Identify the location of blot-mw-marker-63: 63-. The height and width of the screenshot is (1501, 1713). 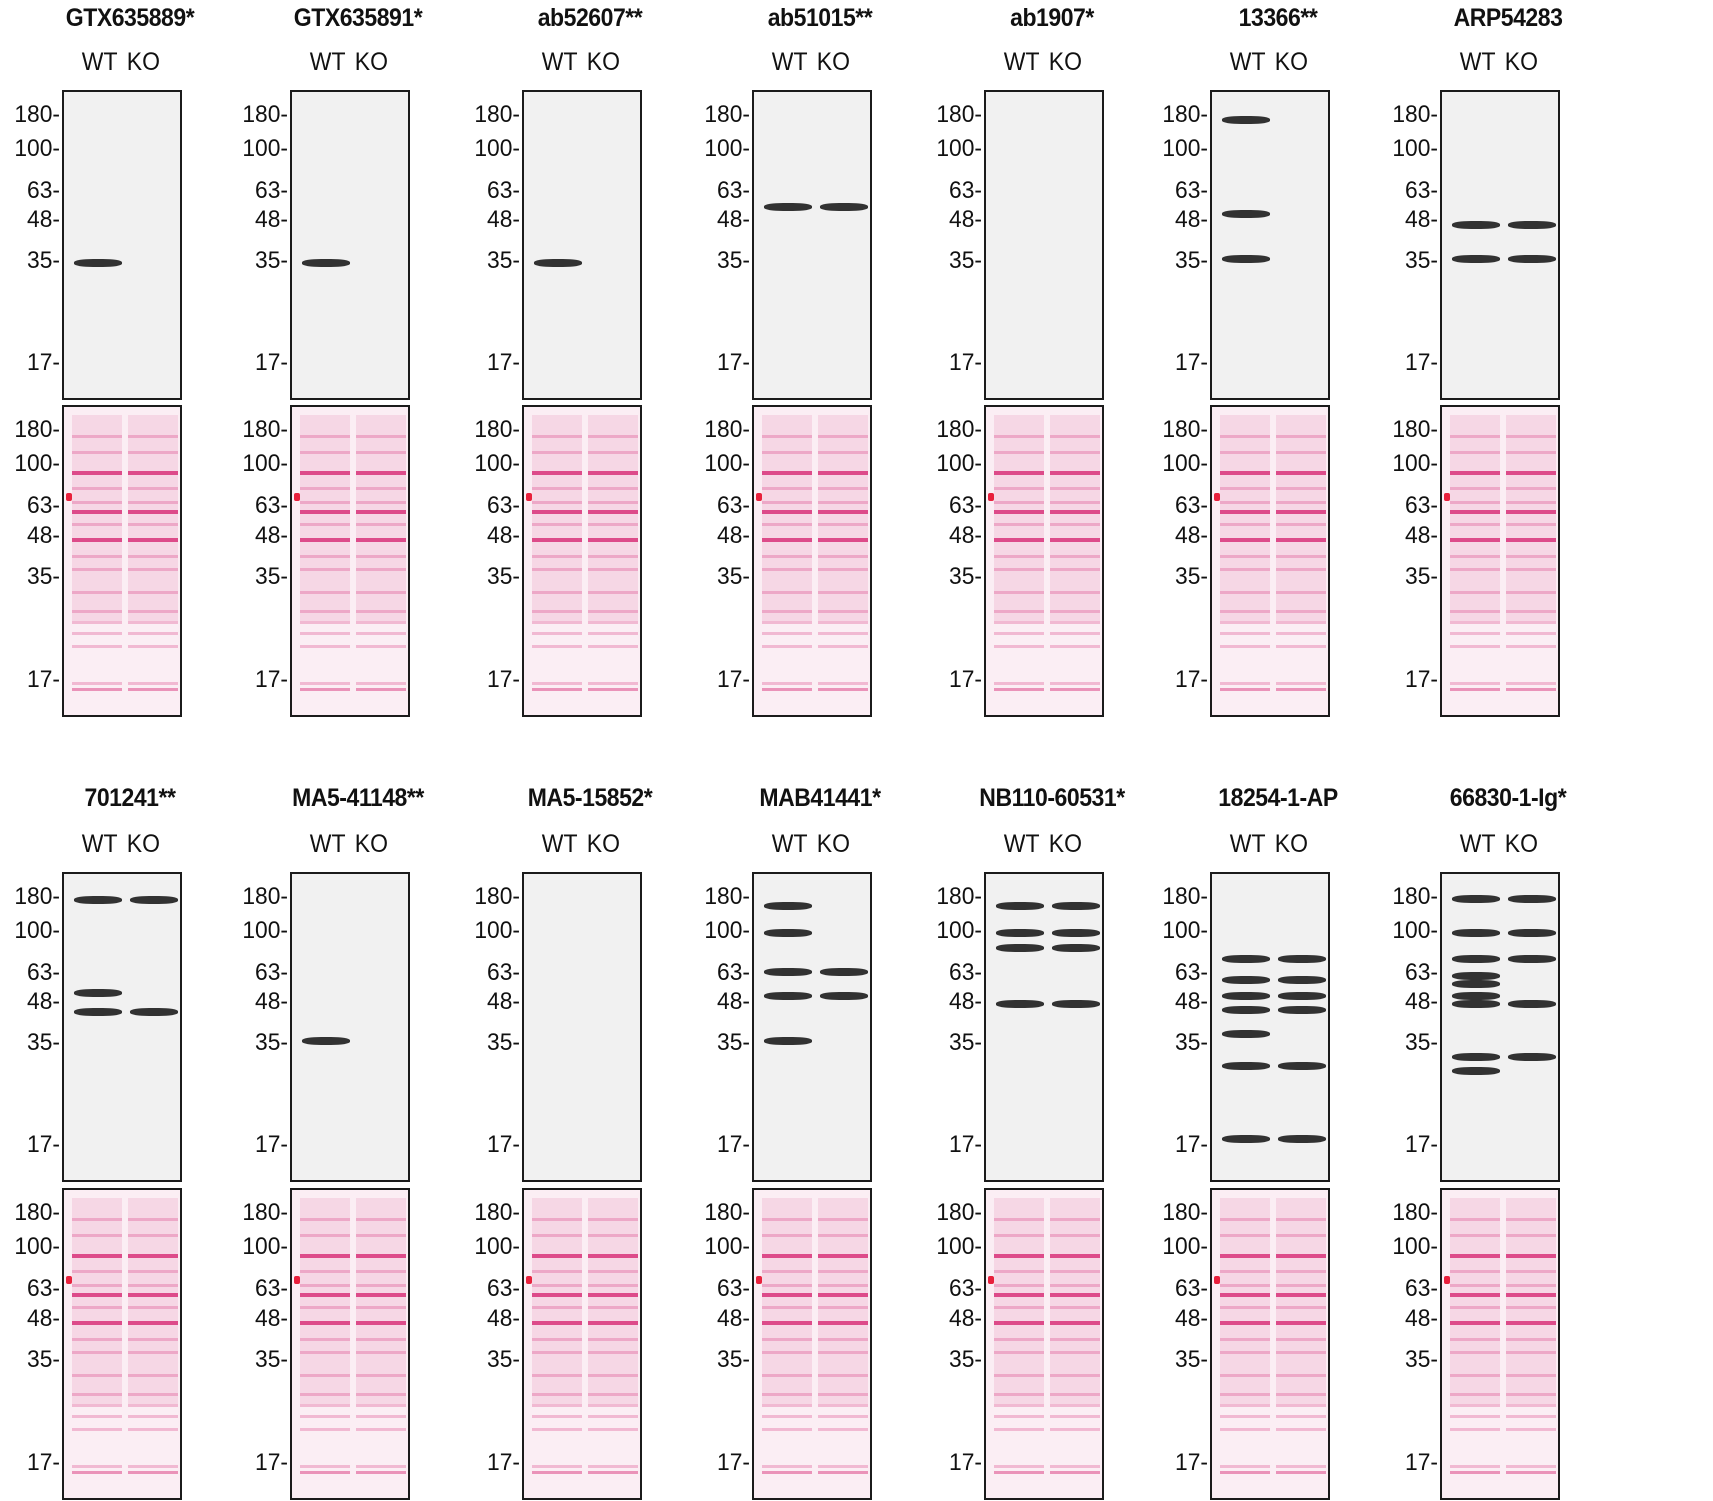
(965, 972).